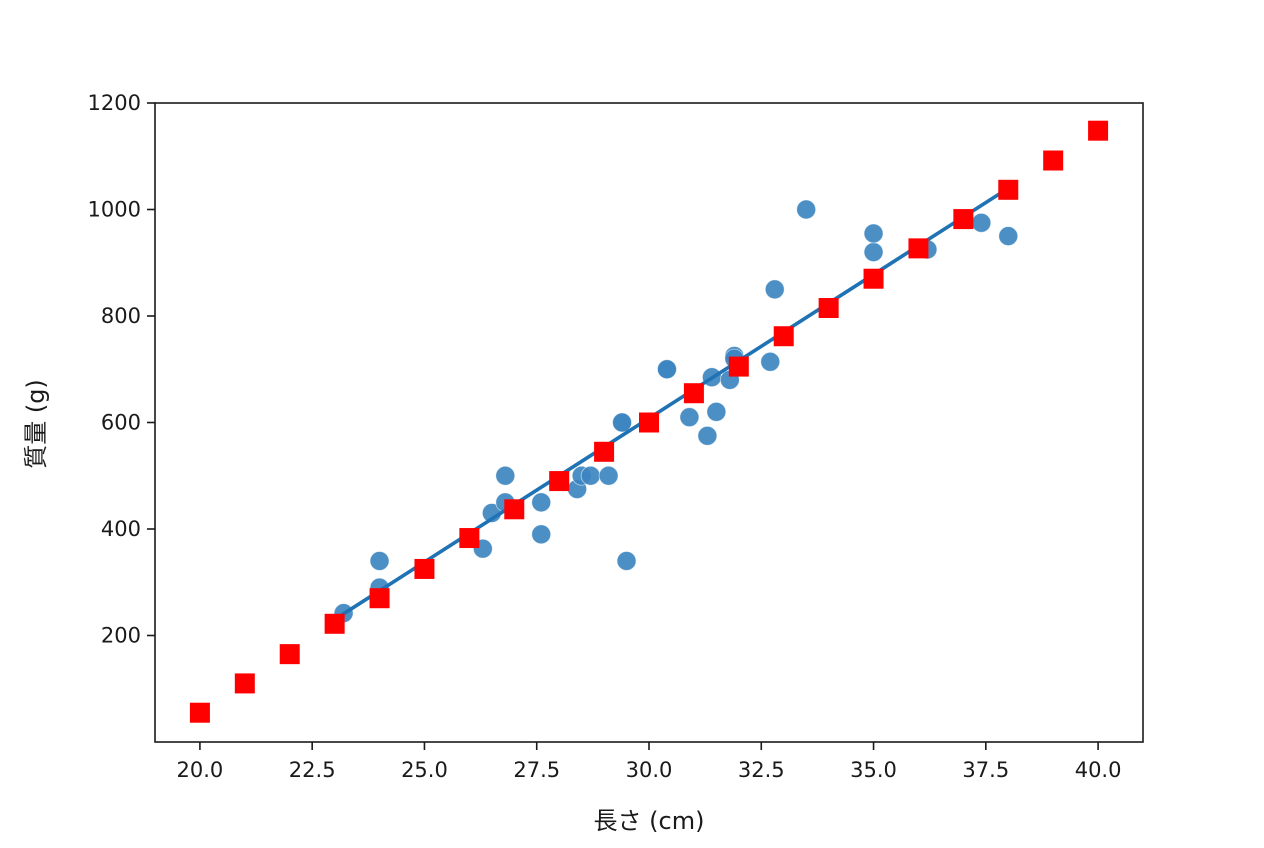 The image size is (1264, 848). What do you see at coordinates (873, 770) in the screenshot?
I see `x-tick-label: 35.0` at bounding box center [873, 770].